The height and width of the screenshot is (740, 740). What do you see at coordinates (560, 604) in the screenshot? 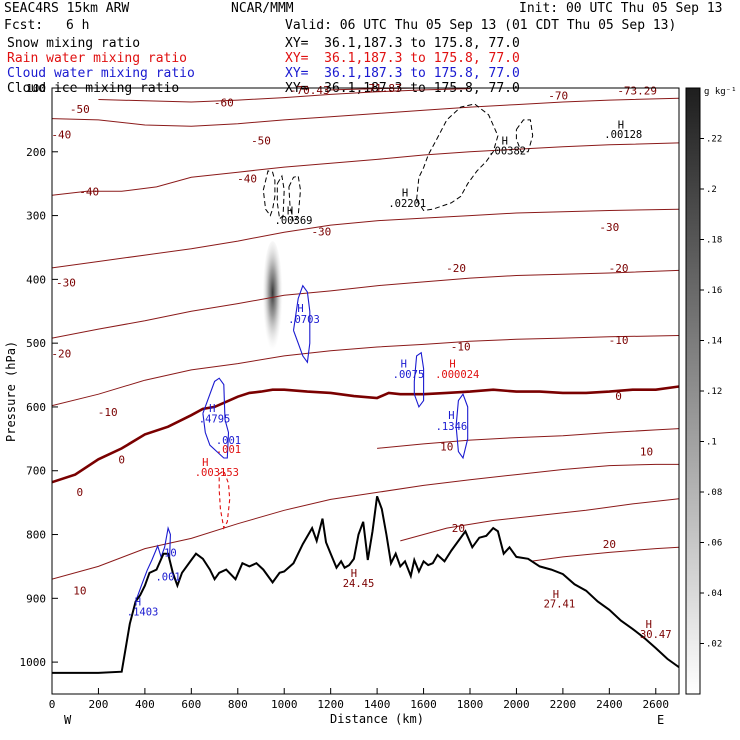
I see `maximum-label-25: 27.41` at bounding box center [560, 604].